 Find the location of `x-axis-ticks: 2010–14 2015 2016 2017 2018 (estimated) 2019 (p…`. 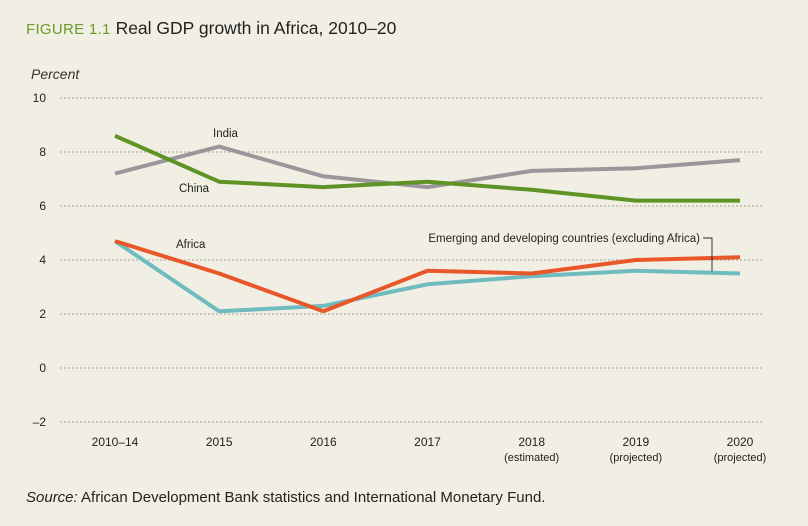

x-axis-ticks: 2010–14 2015 2016 2017 2018 (estimated) 2019 (p… is located at coordinates (429, 449).